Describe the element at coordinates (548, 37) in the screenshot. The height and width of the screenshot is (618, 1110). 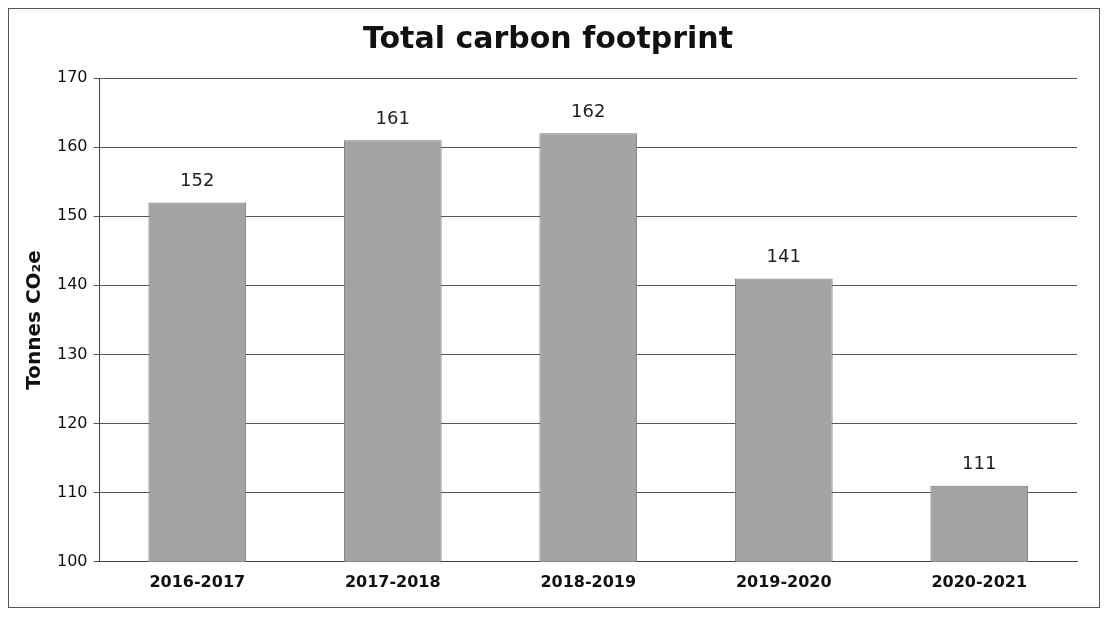
I see `chart-title: Total carbon footprint` at that location.